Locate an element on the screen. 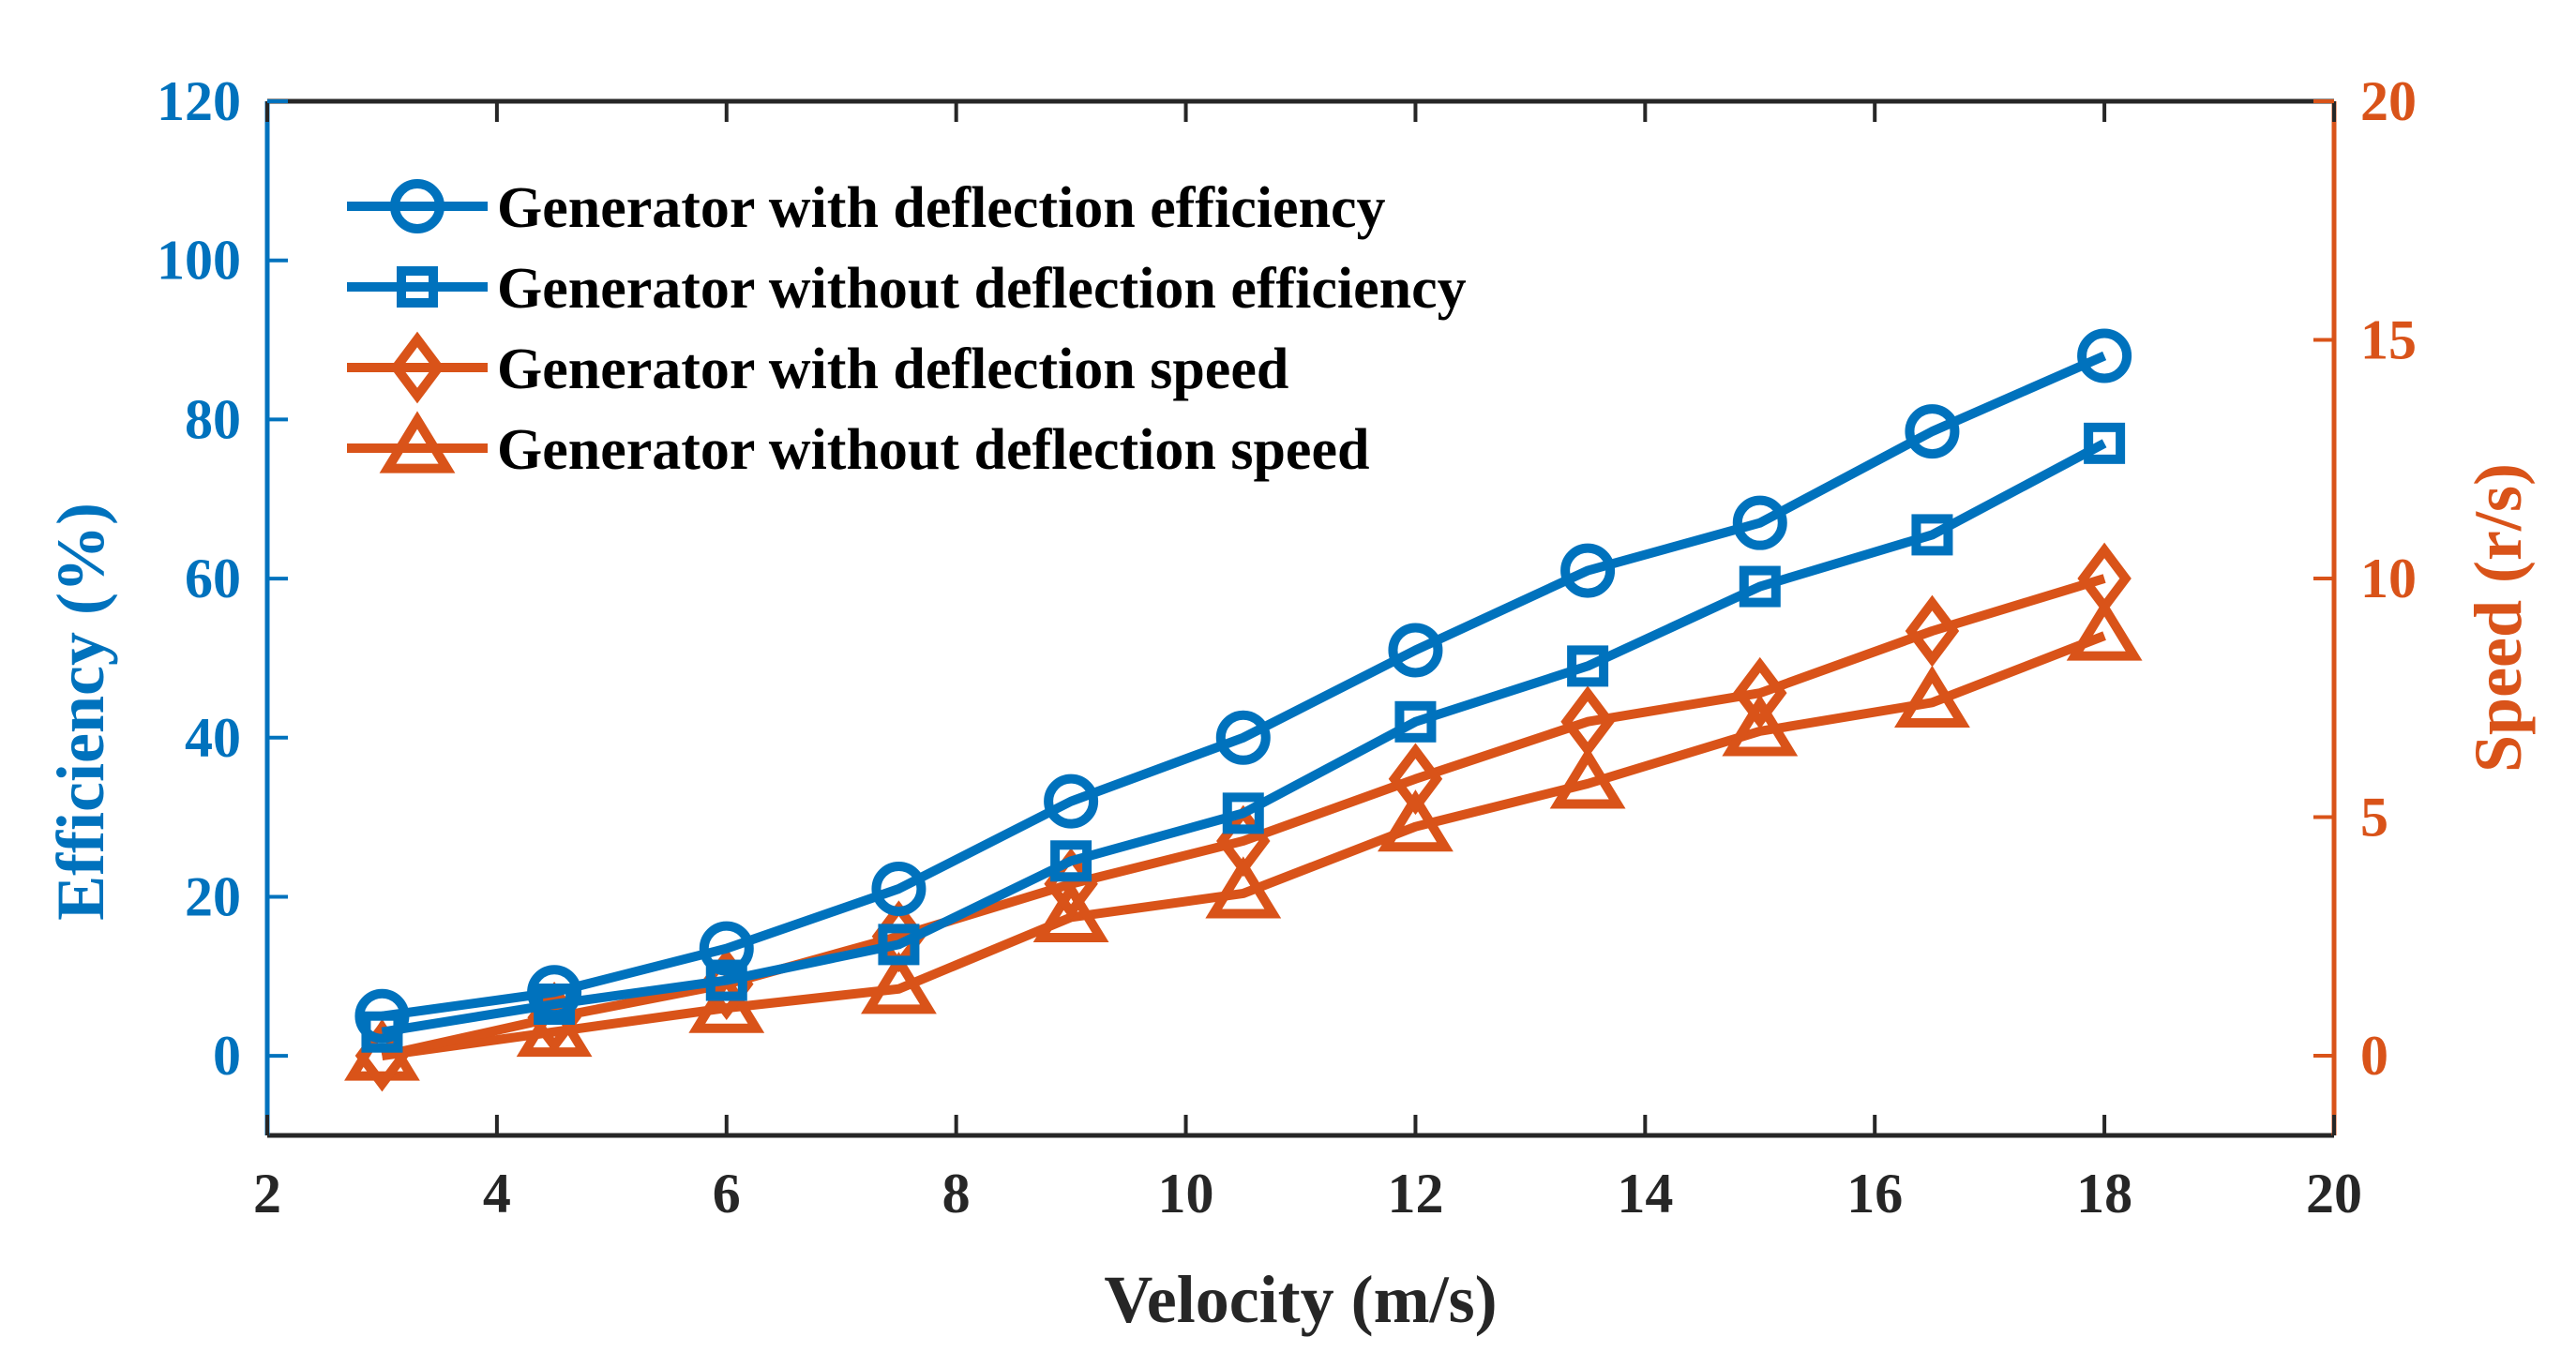  y-right-tick-label: 15 is located at coordinates (2388, 339).